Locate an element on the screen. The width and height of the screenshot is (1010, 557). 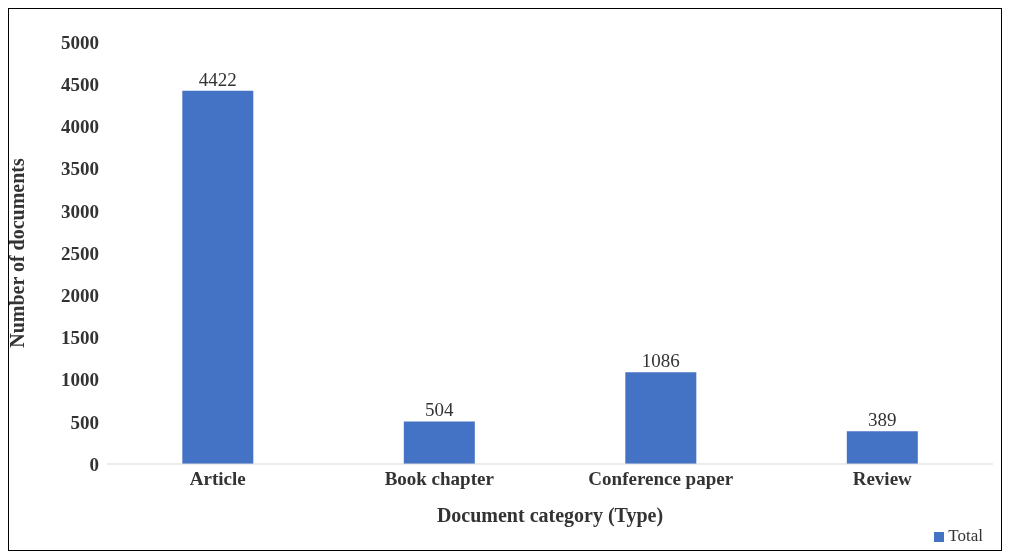
legend-label: Total is located at coordinates (965, 535).